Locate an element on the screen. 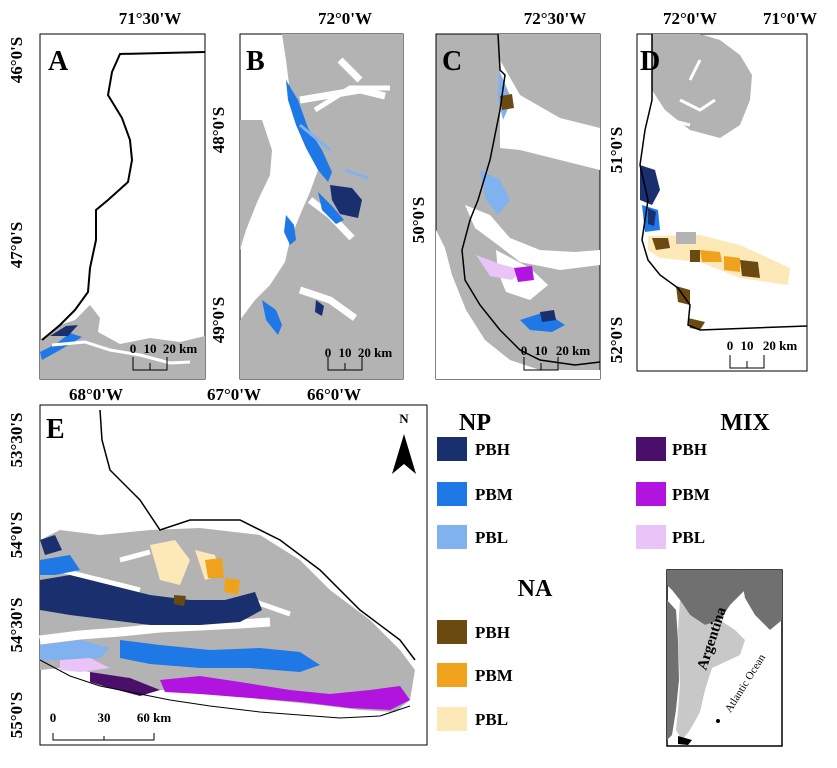  inset-map: Argentina Atlantic Ocean is located at coordinates (724, 658).